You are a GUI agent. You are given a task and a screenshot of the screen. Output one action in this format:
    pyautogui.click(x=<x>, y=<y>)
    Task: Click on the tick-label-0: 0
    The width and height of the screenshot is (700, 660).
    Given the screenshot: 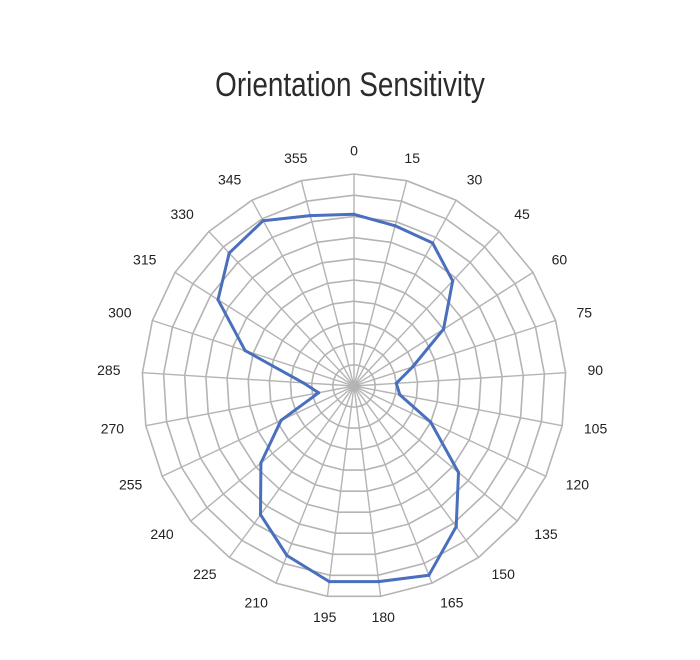 What is the action you would take?
    pyautogui.click(x=354, y=151)
    